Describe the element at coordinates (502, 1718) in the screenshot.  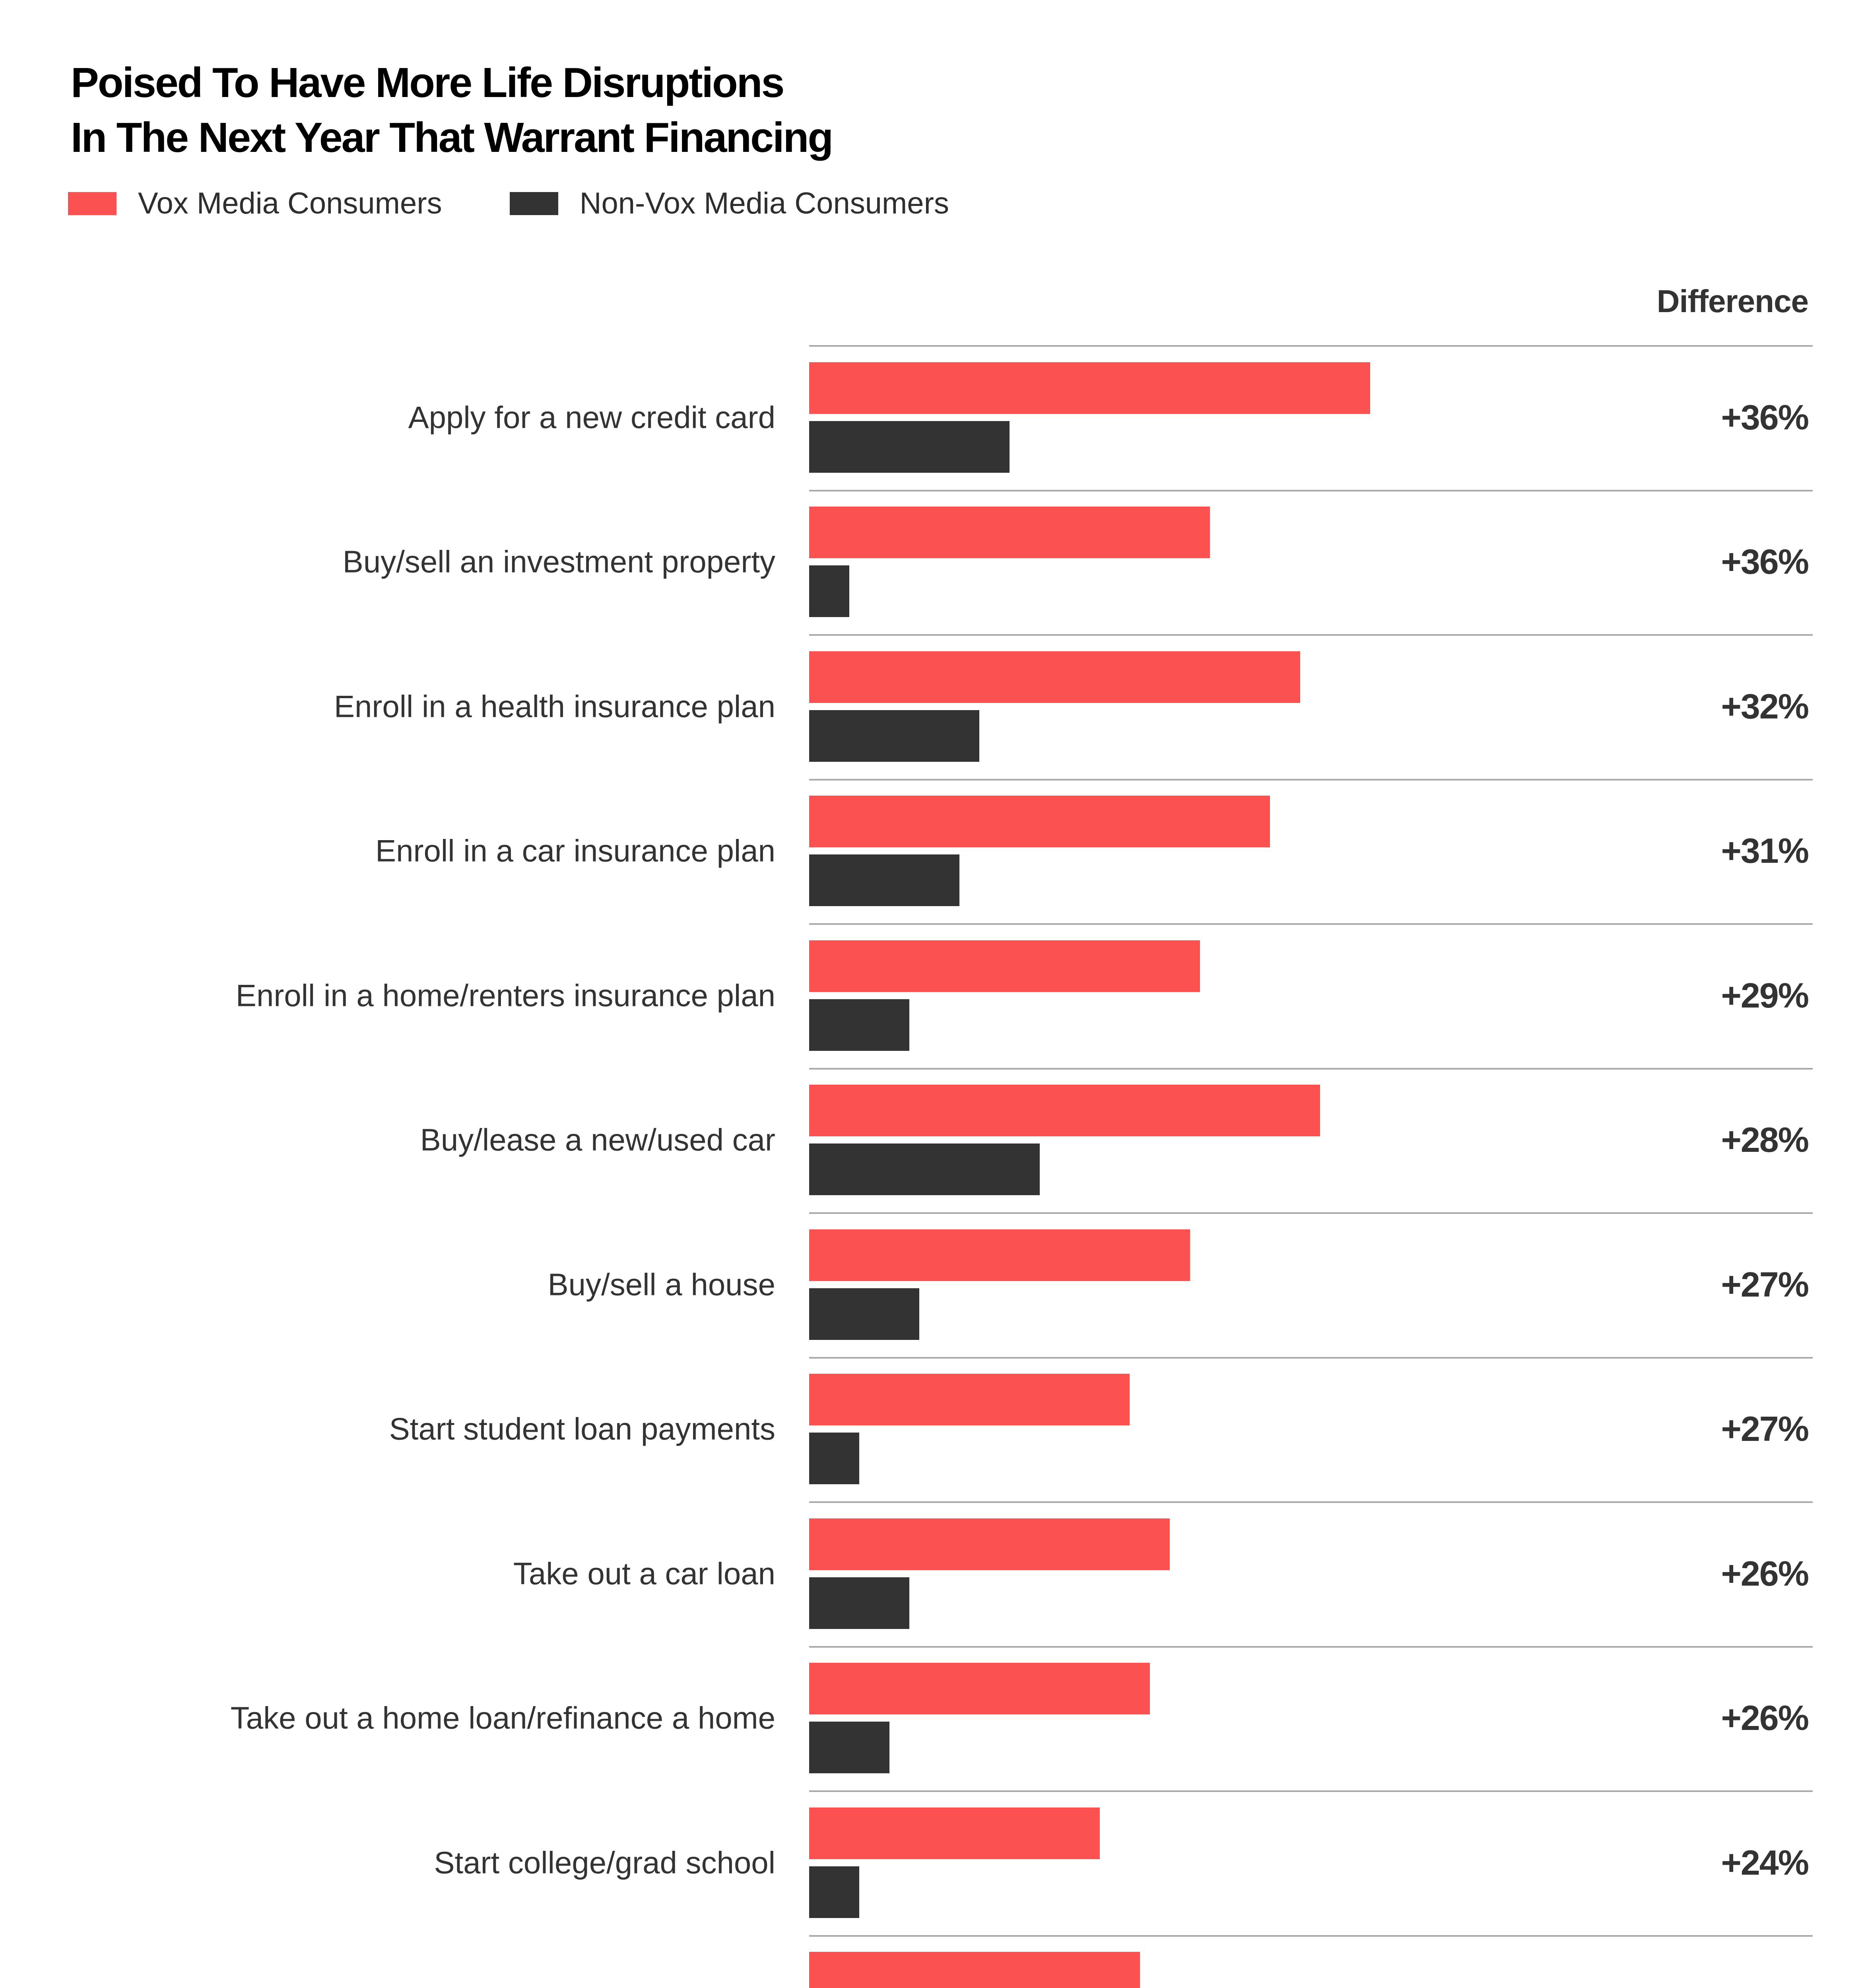
I see `category-label: Take out a home loan/refinance a home` at that location.